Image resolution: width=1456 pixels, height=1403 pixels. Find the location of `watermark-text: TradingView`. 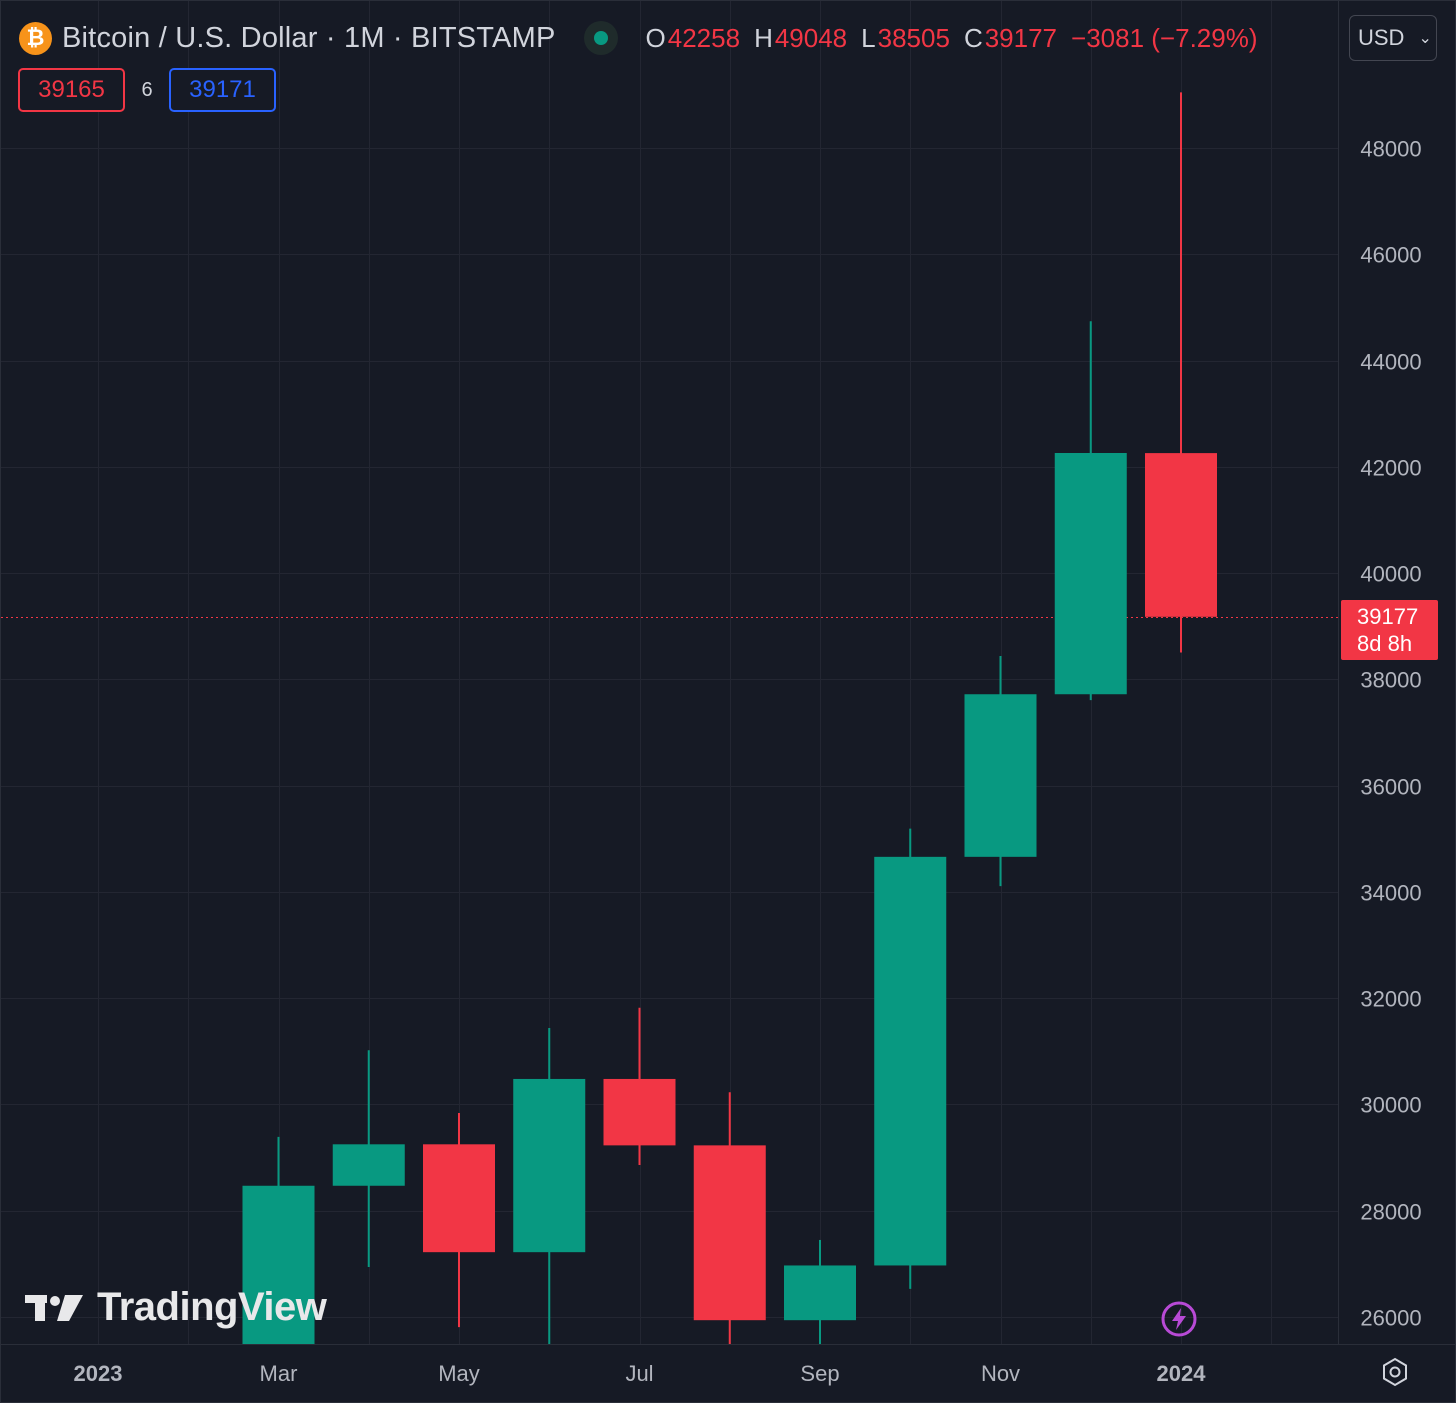

watermark-text: TradingView is located at coordinates (212, 1307).